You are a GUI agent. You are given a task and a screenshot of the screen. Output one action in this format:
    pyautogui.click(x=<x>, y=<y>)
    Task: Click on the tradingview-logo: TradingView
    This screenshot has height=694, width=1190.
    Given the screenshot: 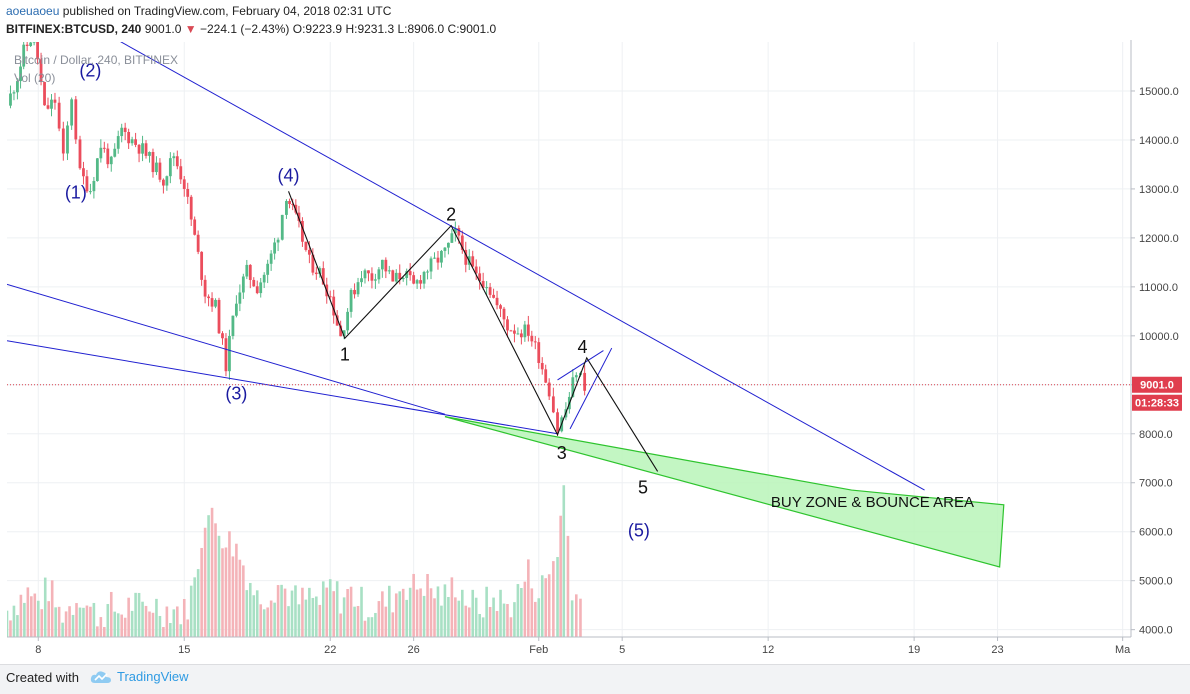 What is the action you would take?
    pyautogui.click(x=139, y=676)
    